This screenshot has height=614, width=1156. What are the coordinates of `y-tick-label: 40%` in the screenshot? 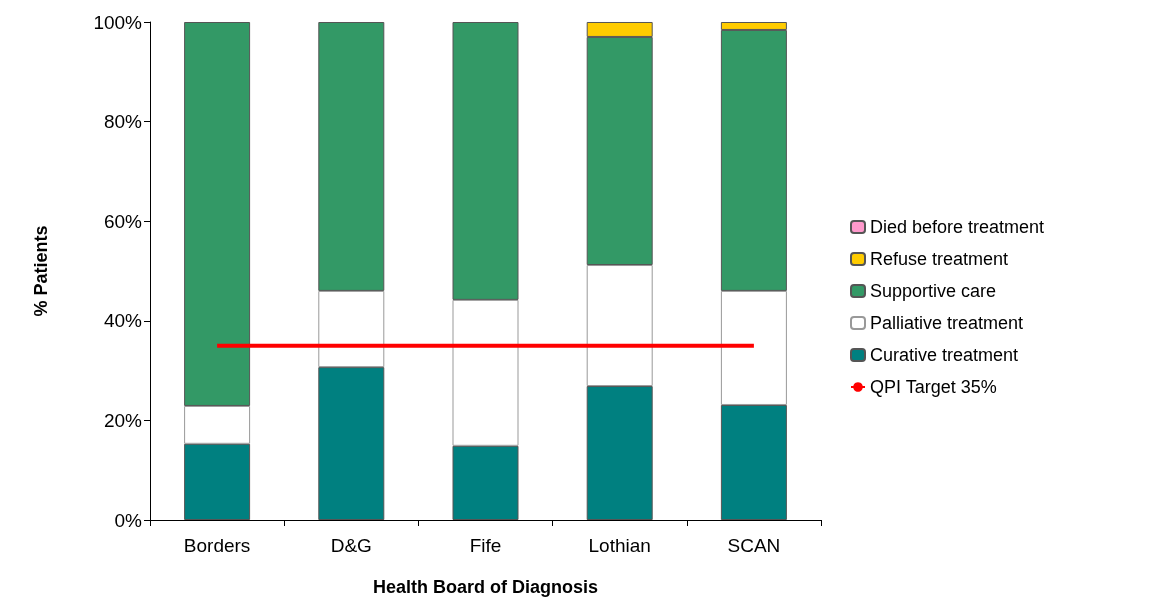 It's located at (123, 321).